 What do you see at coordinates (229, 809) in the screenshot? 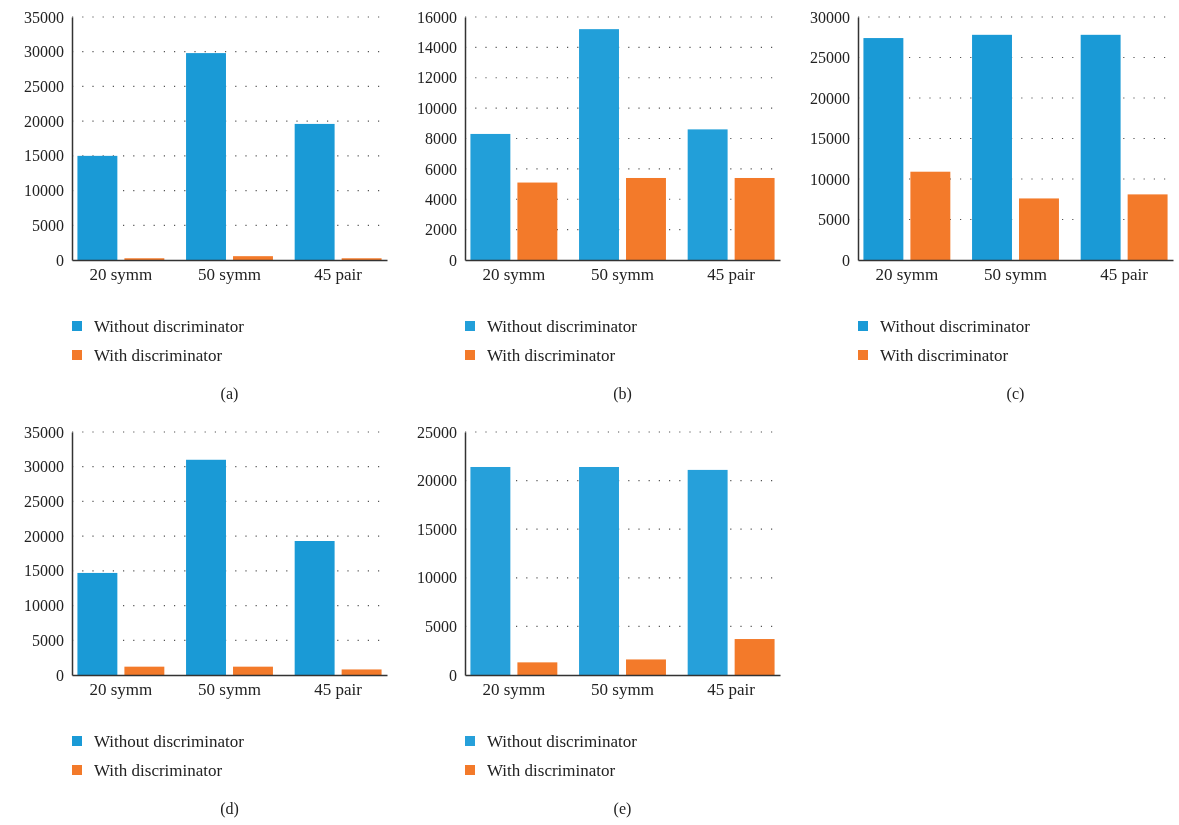
I see `text: (d)` at bounding box center [229, 809].